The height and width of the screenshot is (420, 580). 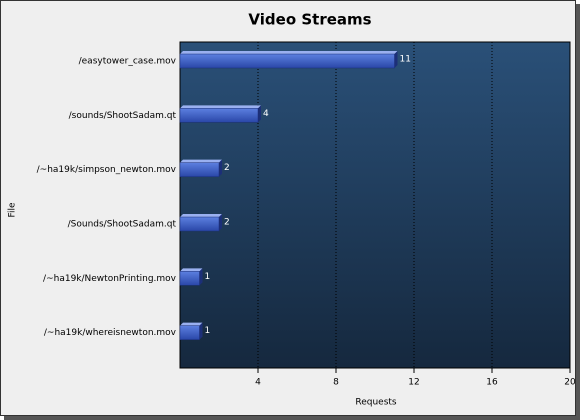 What do you see at coordinates (570, 383) in the screenshot?
I see `x-tick-label: 20` at bounding box center [570, 383].